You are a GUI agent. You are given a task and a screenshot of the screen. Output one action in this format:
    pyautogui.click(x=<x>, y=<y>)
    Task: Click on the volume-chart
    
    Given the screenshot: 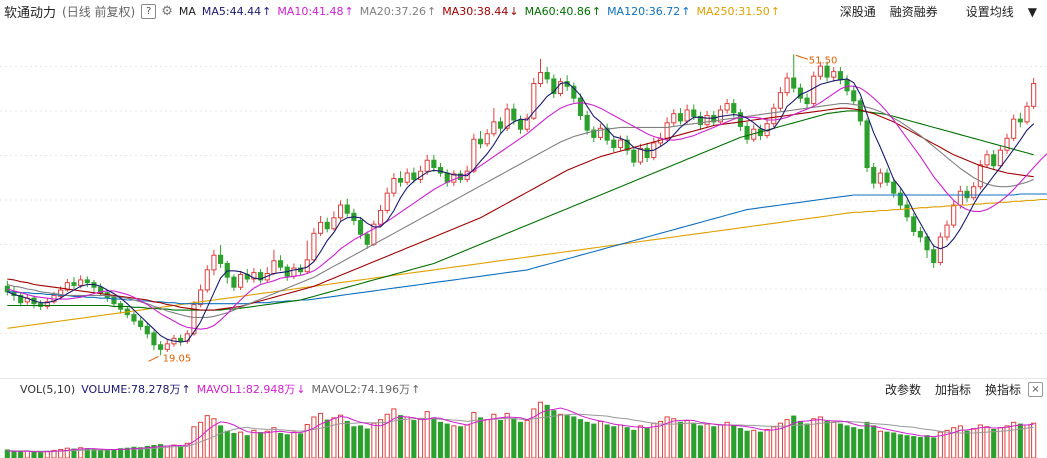 What is the action you would take?
    pyautogui.click(x=523, y=428)
    